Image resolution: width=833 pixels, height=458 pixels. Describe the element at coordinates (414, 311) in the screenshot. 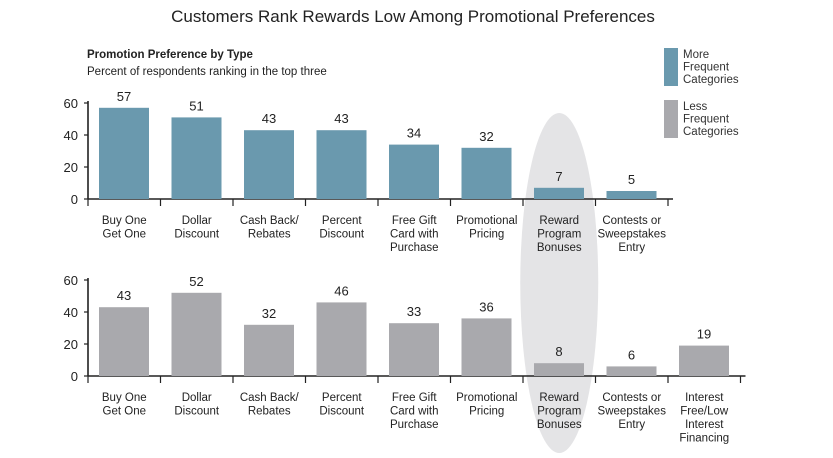

I see `bar-value-label: 33` at that location.